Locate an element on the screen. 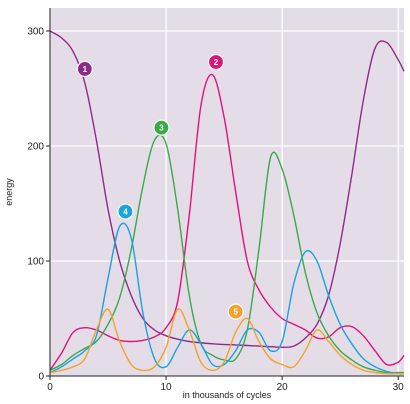 The height and width of the screenshot is (404, 410). series-badge-4: 4 is located at coordinates (125, 211).